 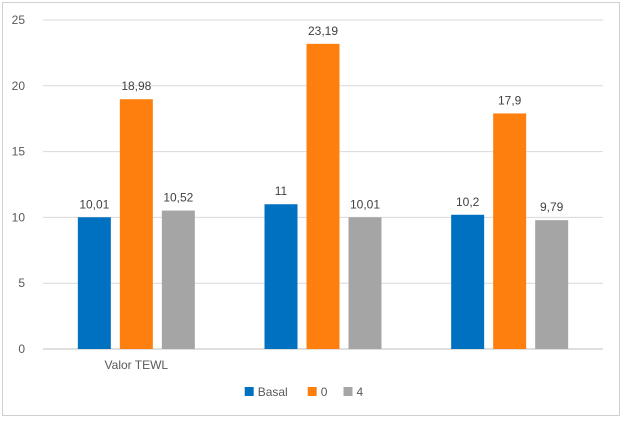 I want to click on data-label: 10,52, so click(x=178, y=198).